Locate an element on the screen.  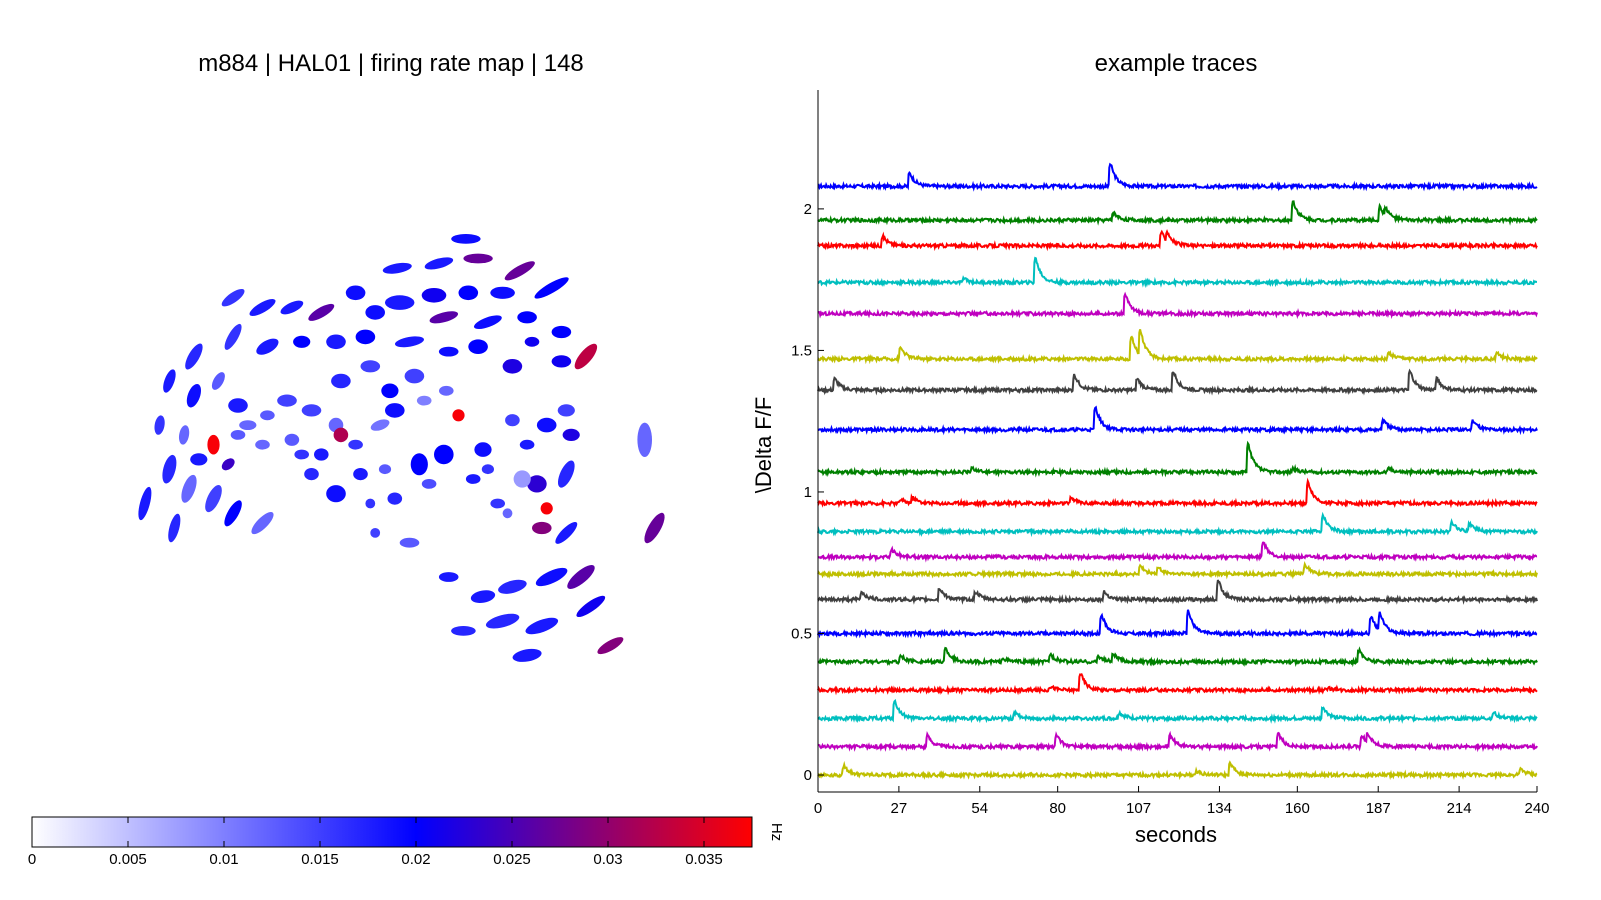
colorbar-tick-label: 0.03 is located at coordinates (607, 859).